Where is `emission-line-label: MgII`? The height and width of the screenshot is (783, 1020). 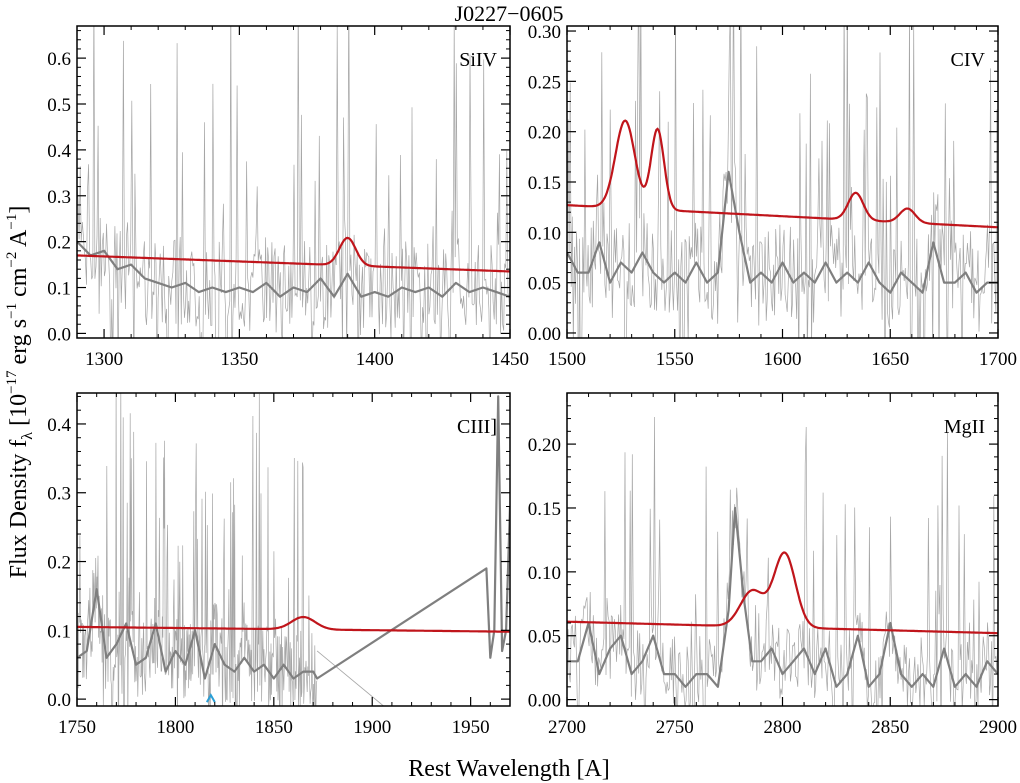
emission-line-label: MgII is located at coordinates (964, 427).